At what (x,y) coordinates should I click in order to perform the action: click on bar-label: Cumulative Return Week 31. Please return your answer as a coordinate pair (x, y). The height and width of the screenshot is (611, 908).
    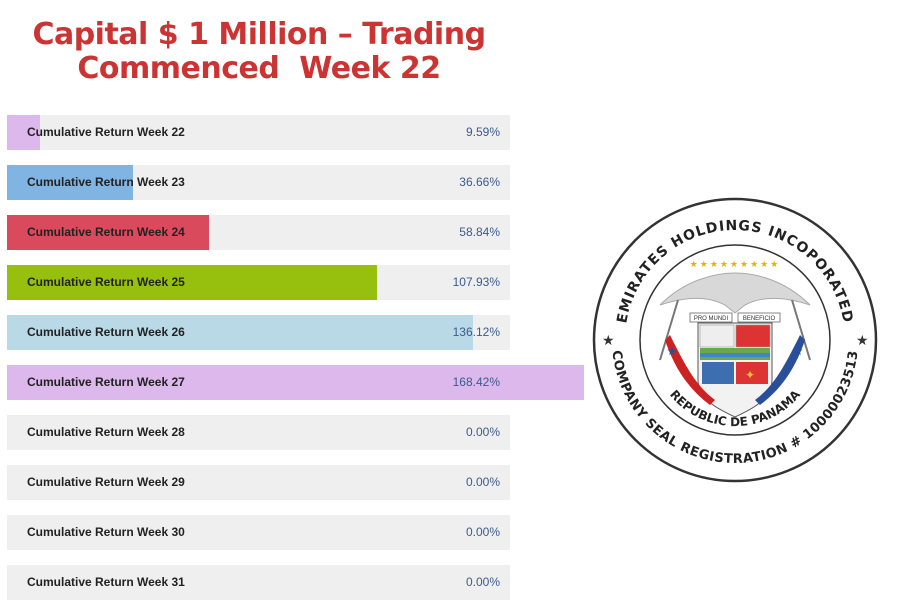
    Looking at the image, I should click on (106, 582).